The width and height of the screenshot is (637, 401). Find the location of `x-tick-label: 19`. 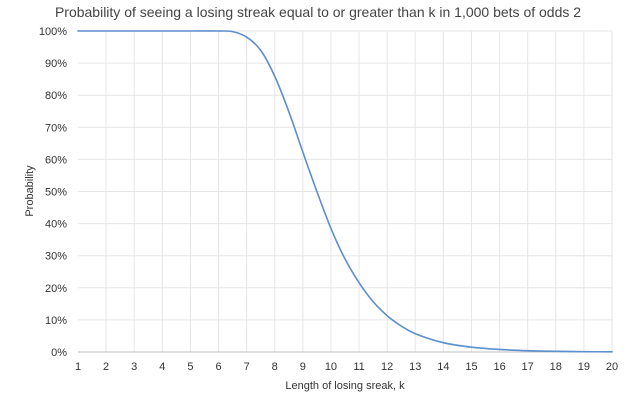

x-tick-label: 19 is located at coordinates (584, 367).